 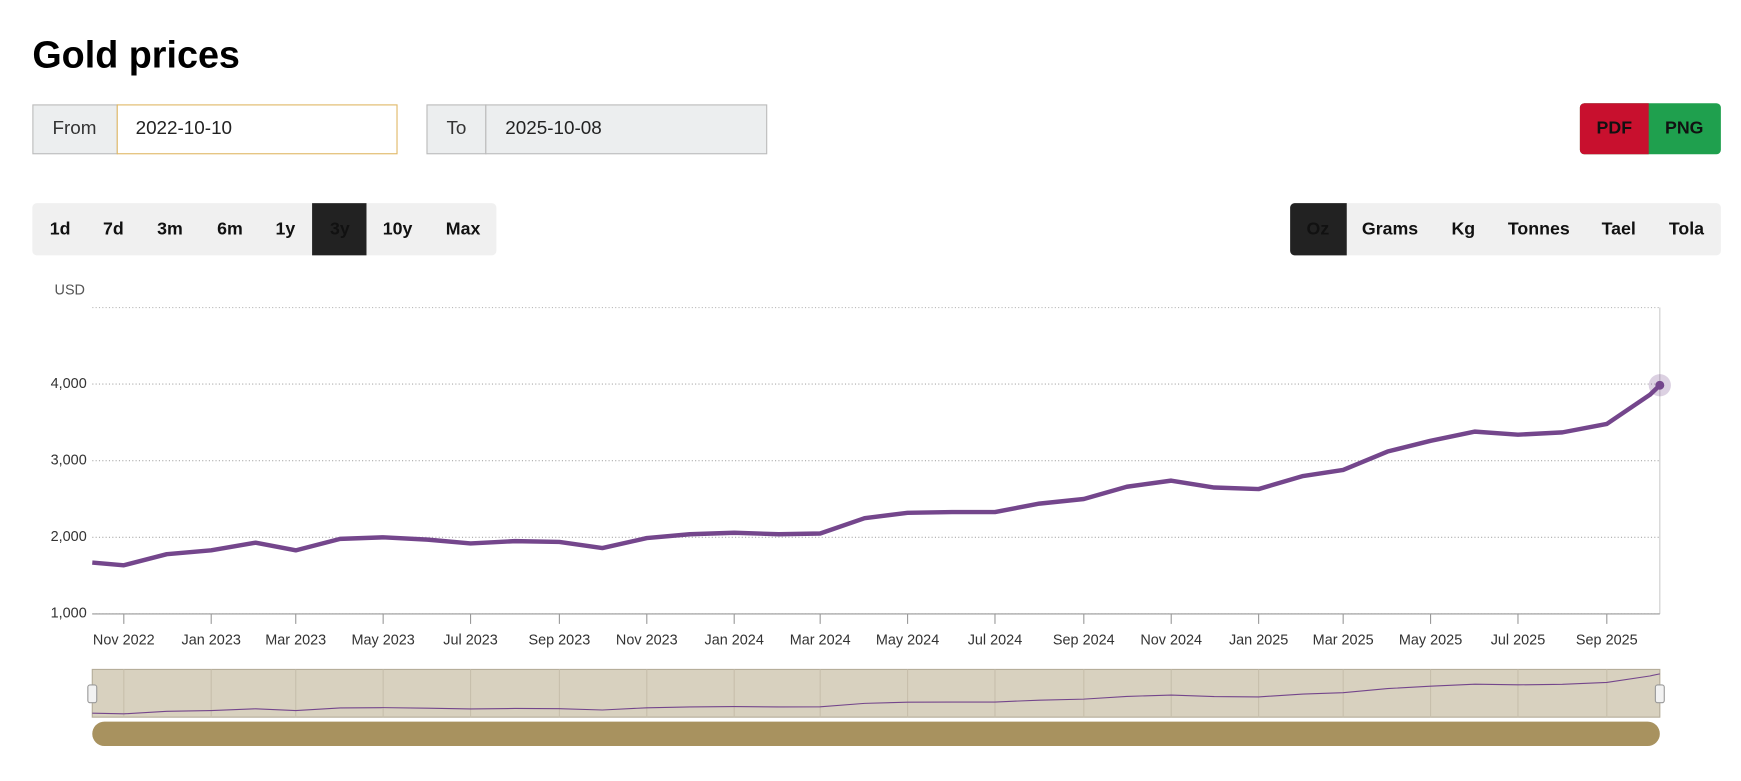 I want to click on pdf-button-bg, so click(x=1614, y=129).